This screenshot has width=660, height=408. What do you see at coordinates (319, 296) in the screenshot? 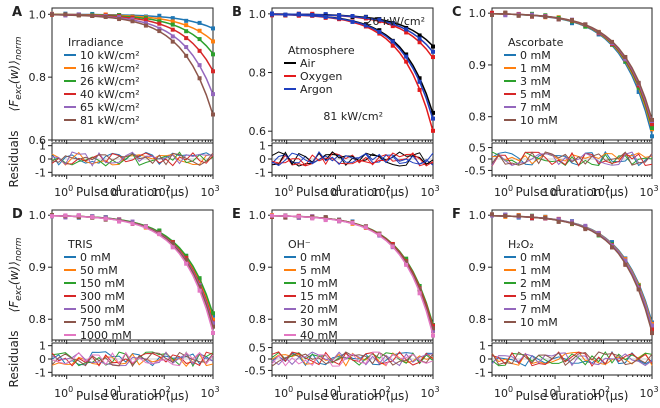
I see `legend-label: 15 mM` at bounding box center [319, 296].